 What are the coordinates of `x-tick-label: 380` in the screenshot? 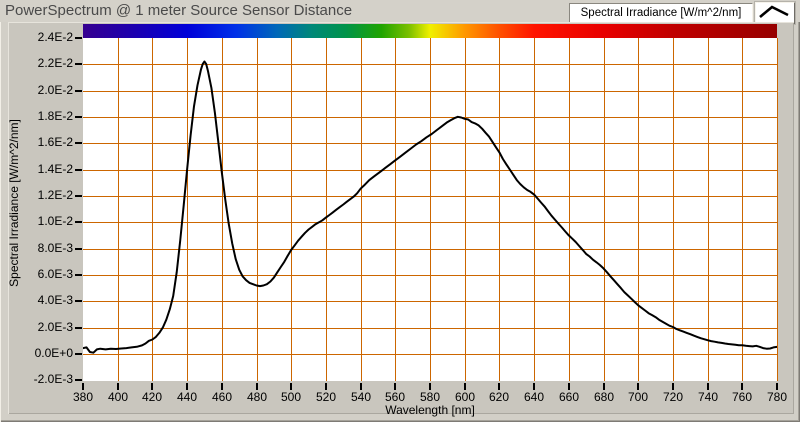 It's located at (83, 397).